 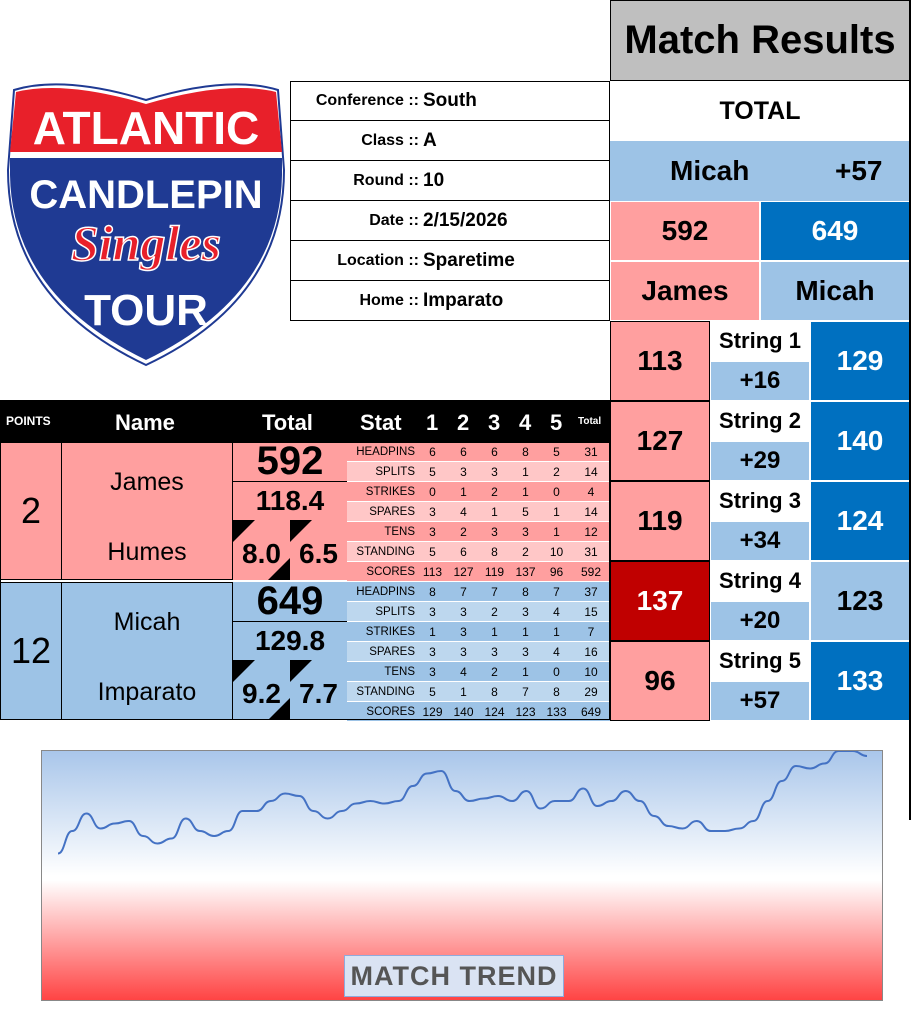 I want to click on player-points: 2, so click(x=31, y=511).